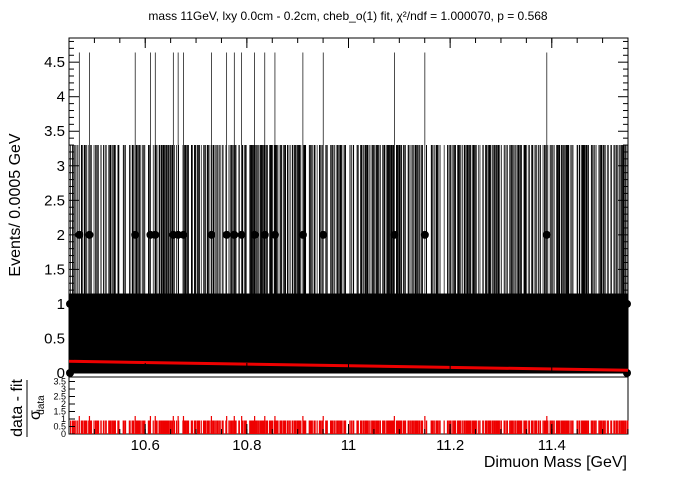 The width and height of the screenshot is (696, 477). Describe the element at coordinates (54, 131) in the screenshot. I see `y-tick-label: 3.5` at that location.